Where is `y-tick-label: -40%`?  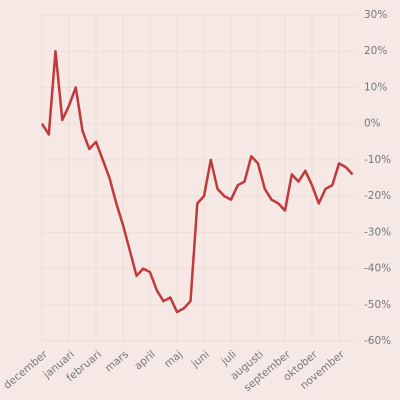
y-tick-label: -40% is located at coordinates (377, 269).